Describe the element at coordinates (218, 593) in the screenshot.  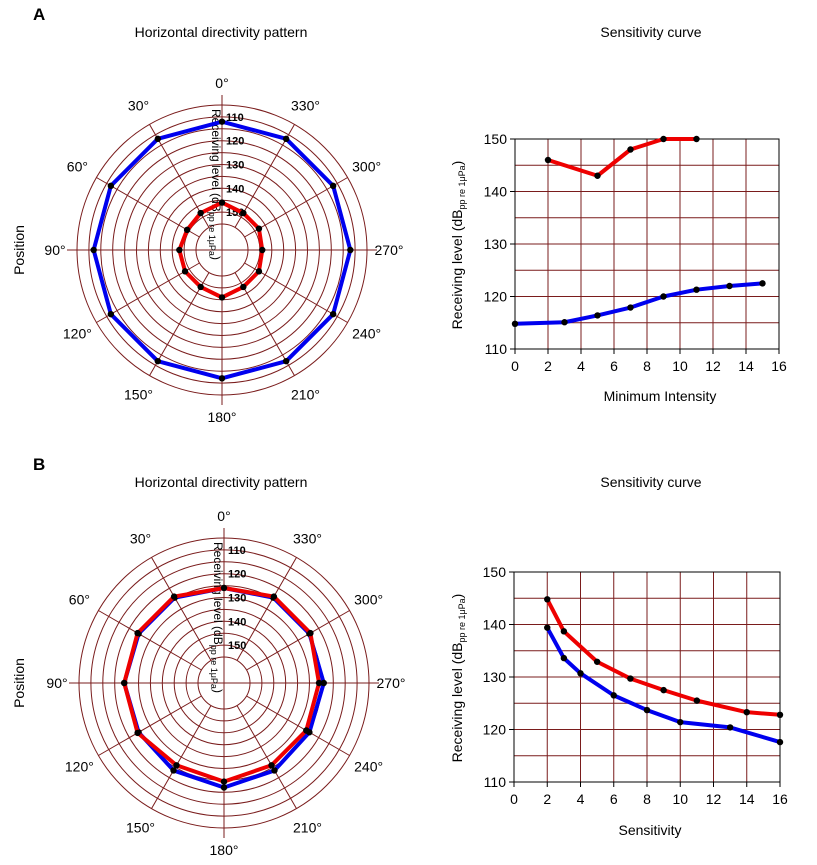
I see `polar-radial-label-main-b: Receiving level (dB` at that location.